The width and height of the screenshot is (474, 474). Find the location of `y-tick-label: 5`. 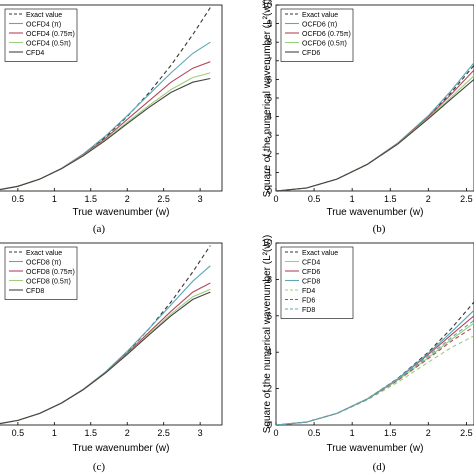

y-tick-label: 5 is located at coordinates (269, 98).